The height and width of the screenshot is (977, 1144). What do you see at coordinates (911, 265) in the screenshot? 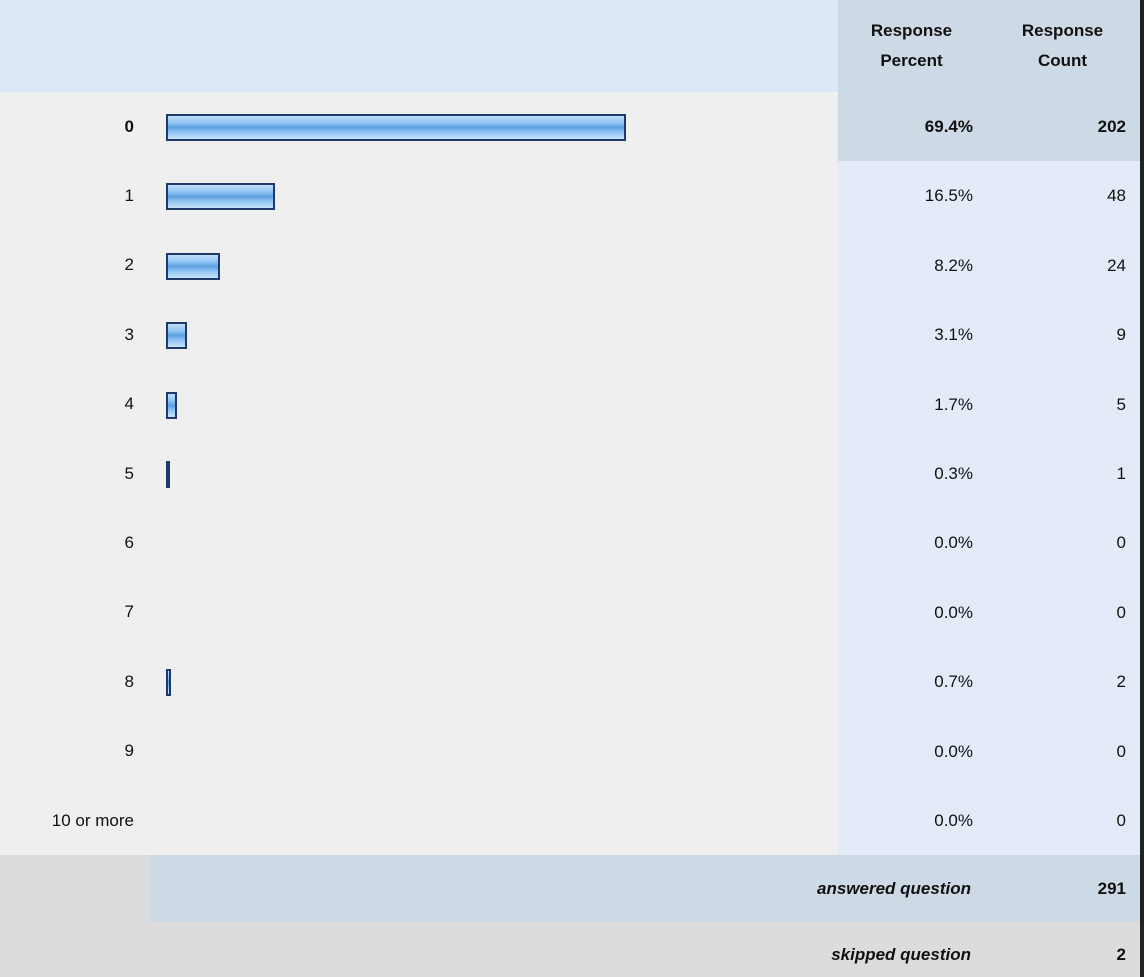
I see `percent-cell: 8.2%` at bounding box center [911, 265].